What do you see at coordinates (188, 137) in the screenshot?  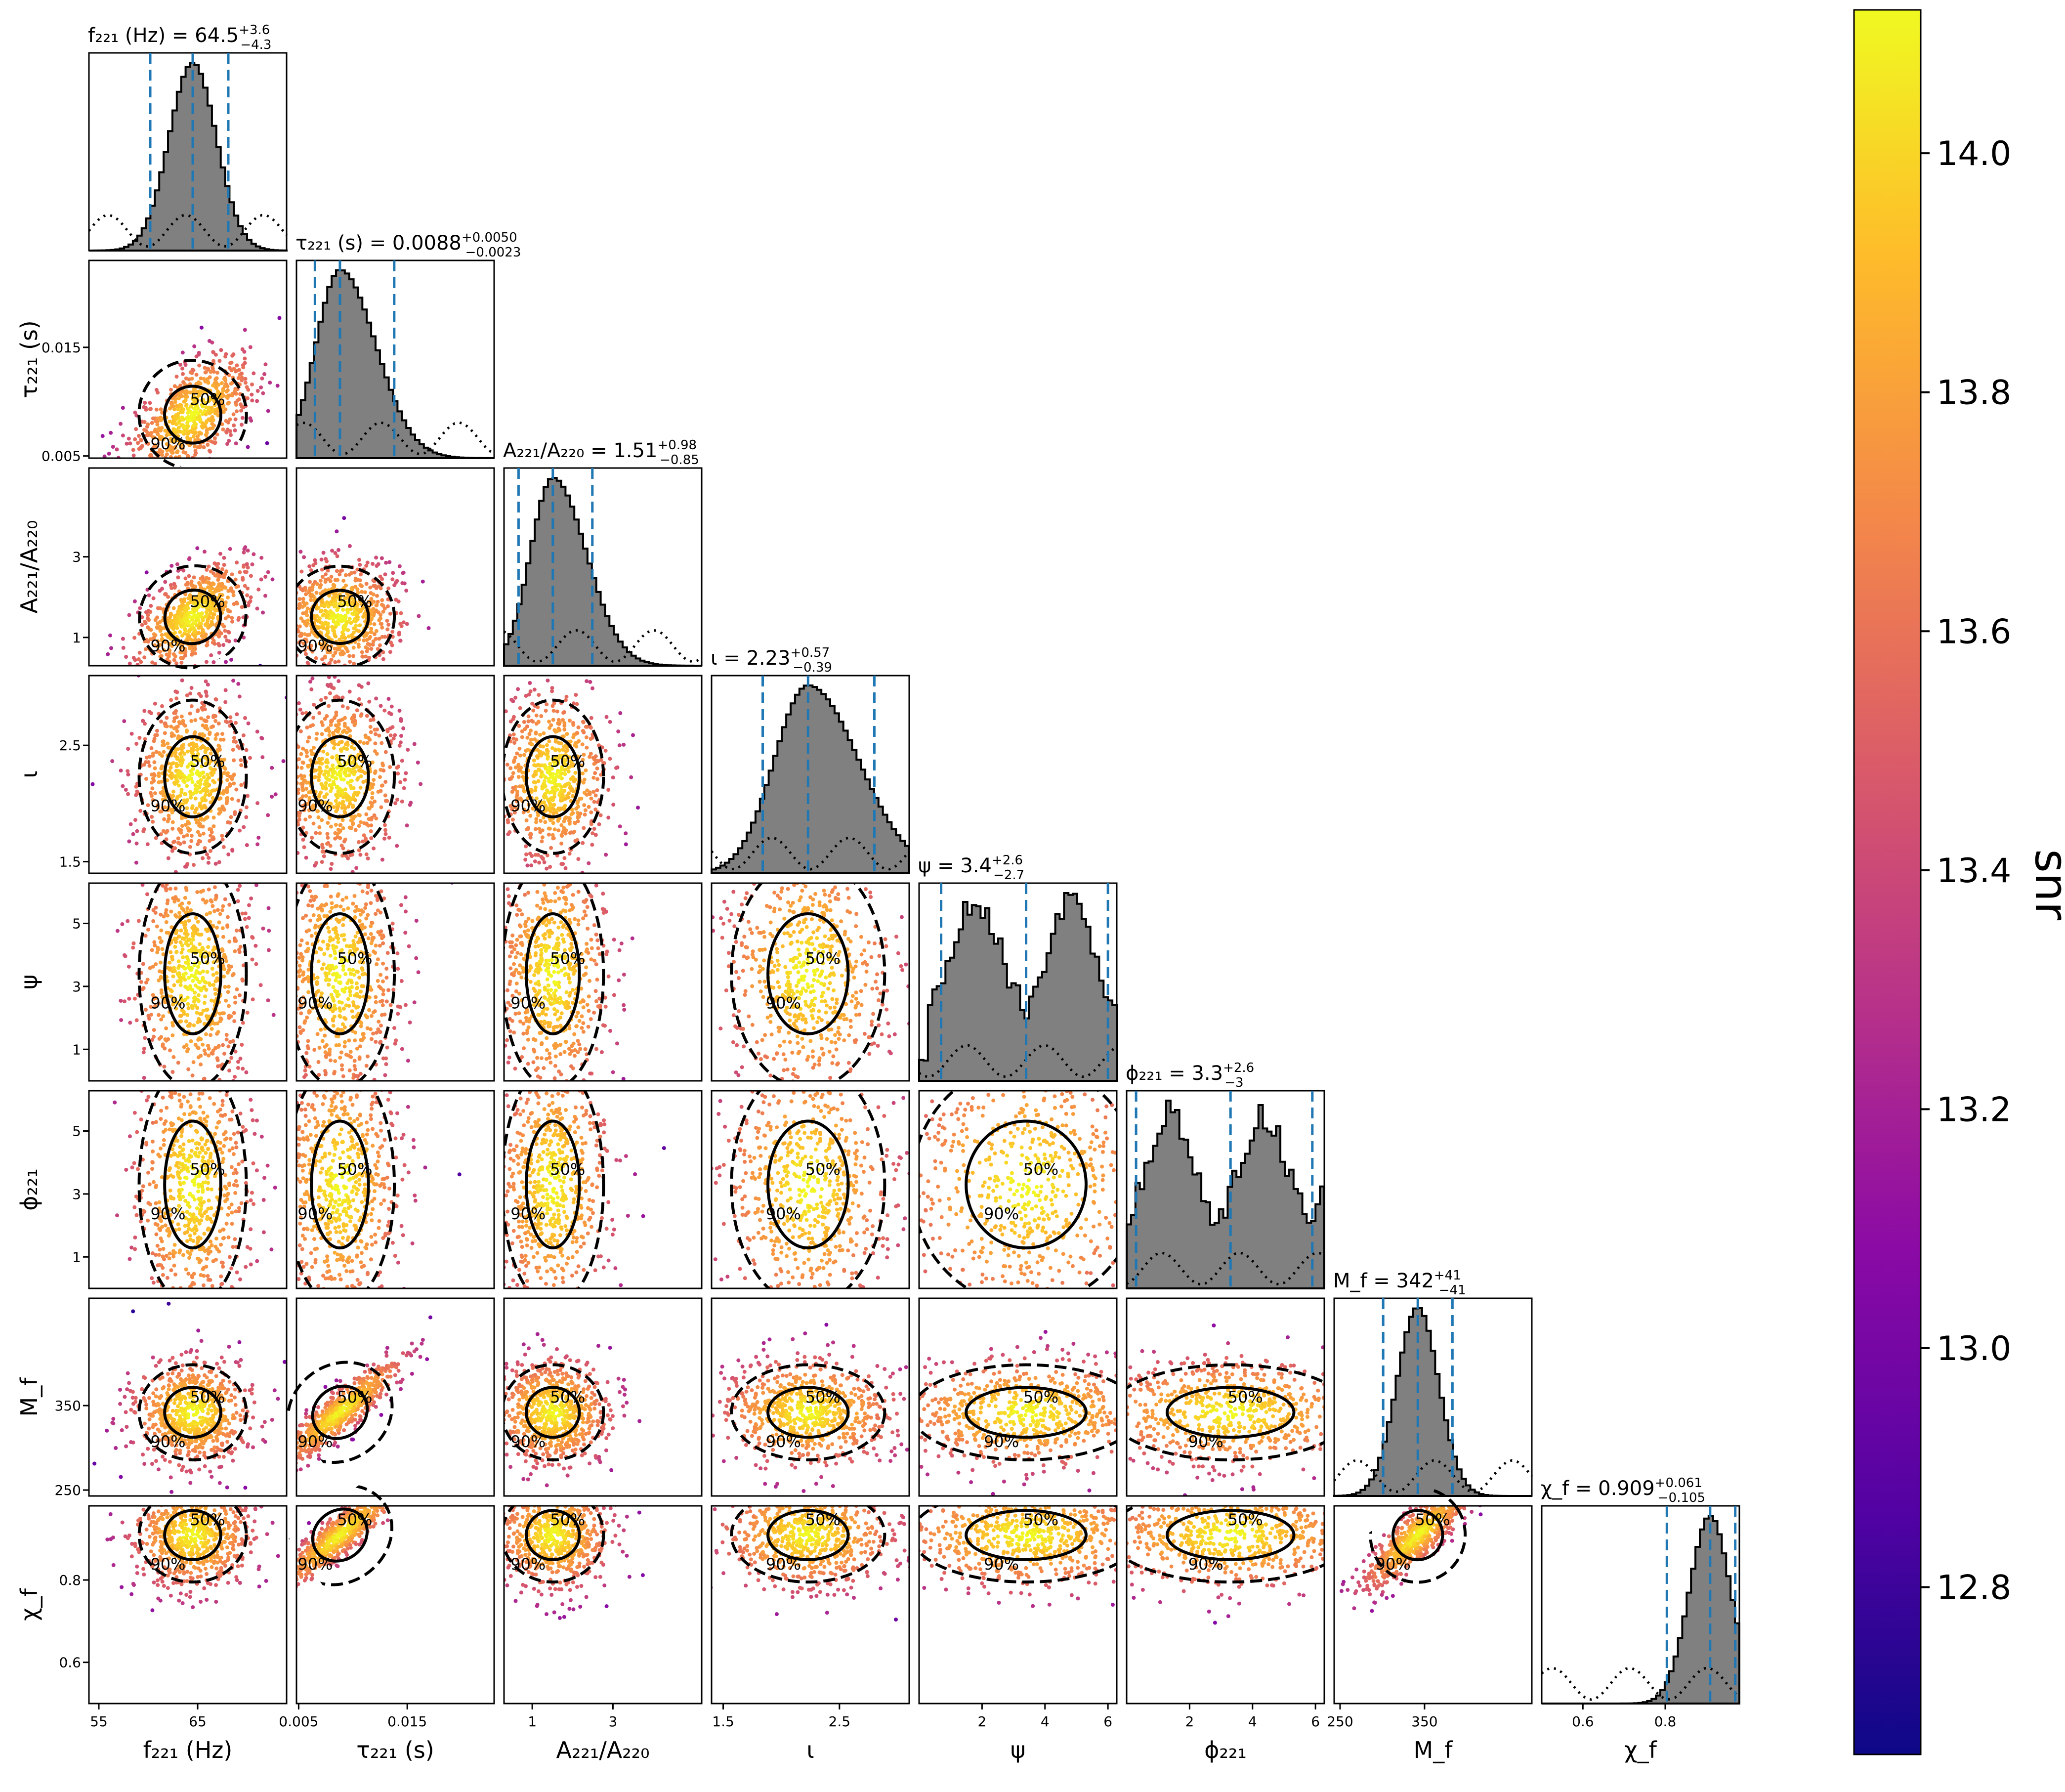 I see `histogram-panel-f221: f₂₂₁ (Hz) = 64.5+3.6 −4.3` at bounding box center [188, 137].